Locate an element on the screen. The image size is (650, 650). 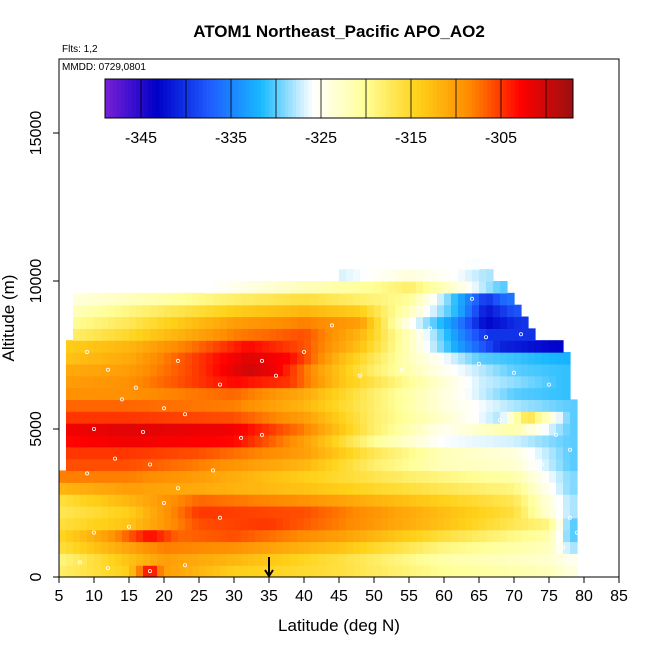
x-tick-label: 10 is located at coordinates (94, 596).